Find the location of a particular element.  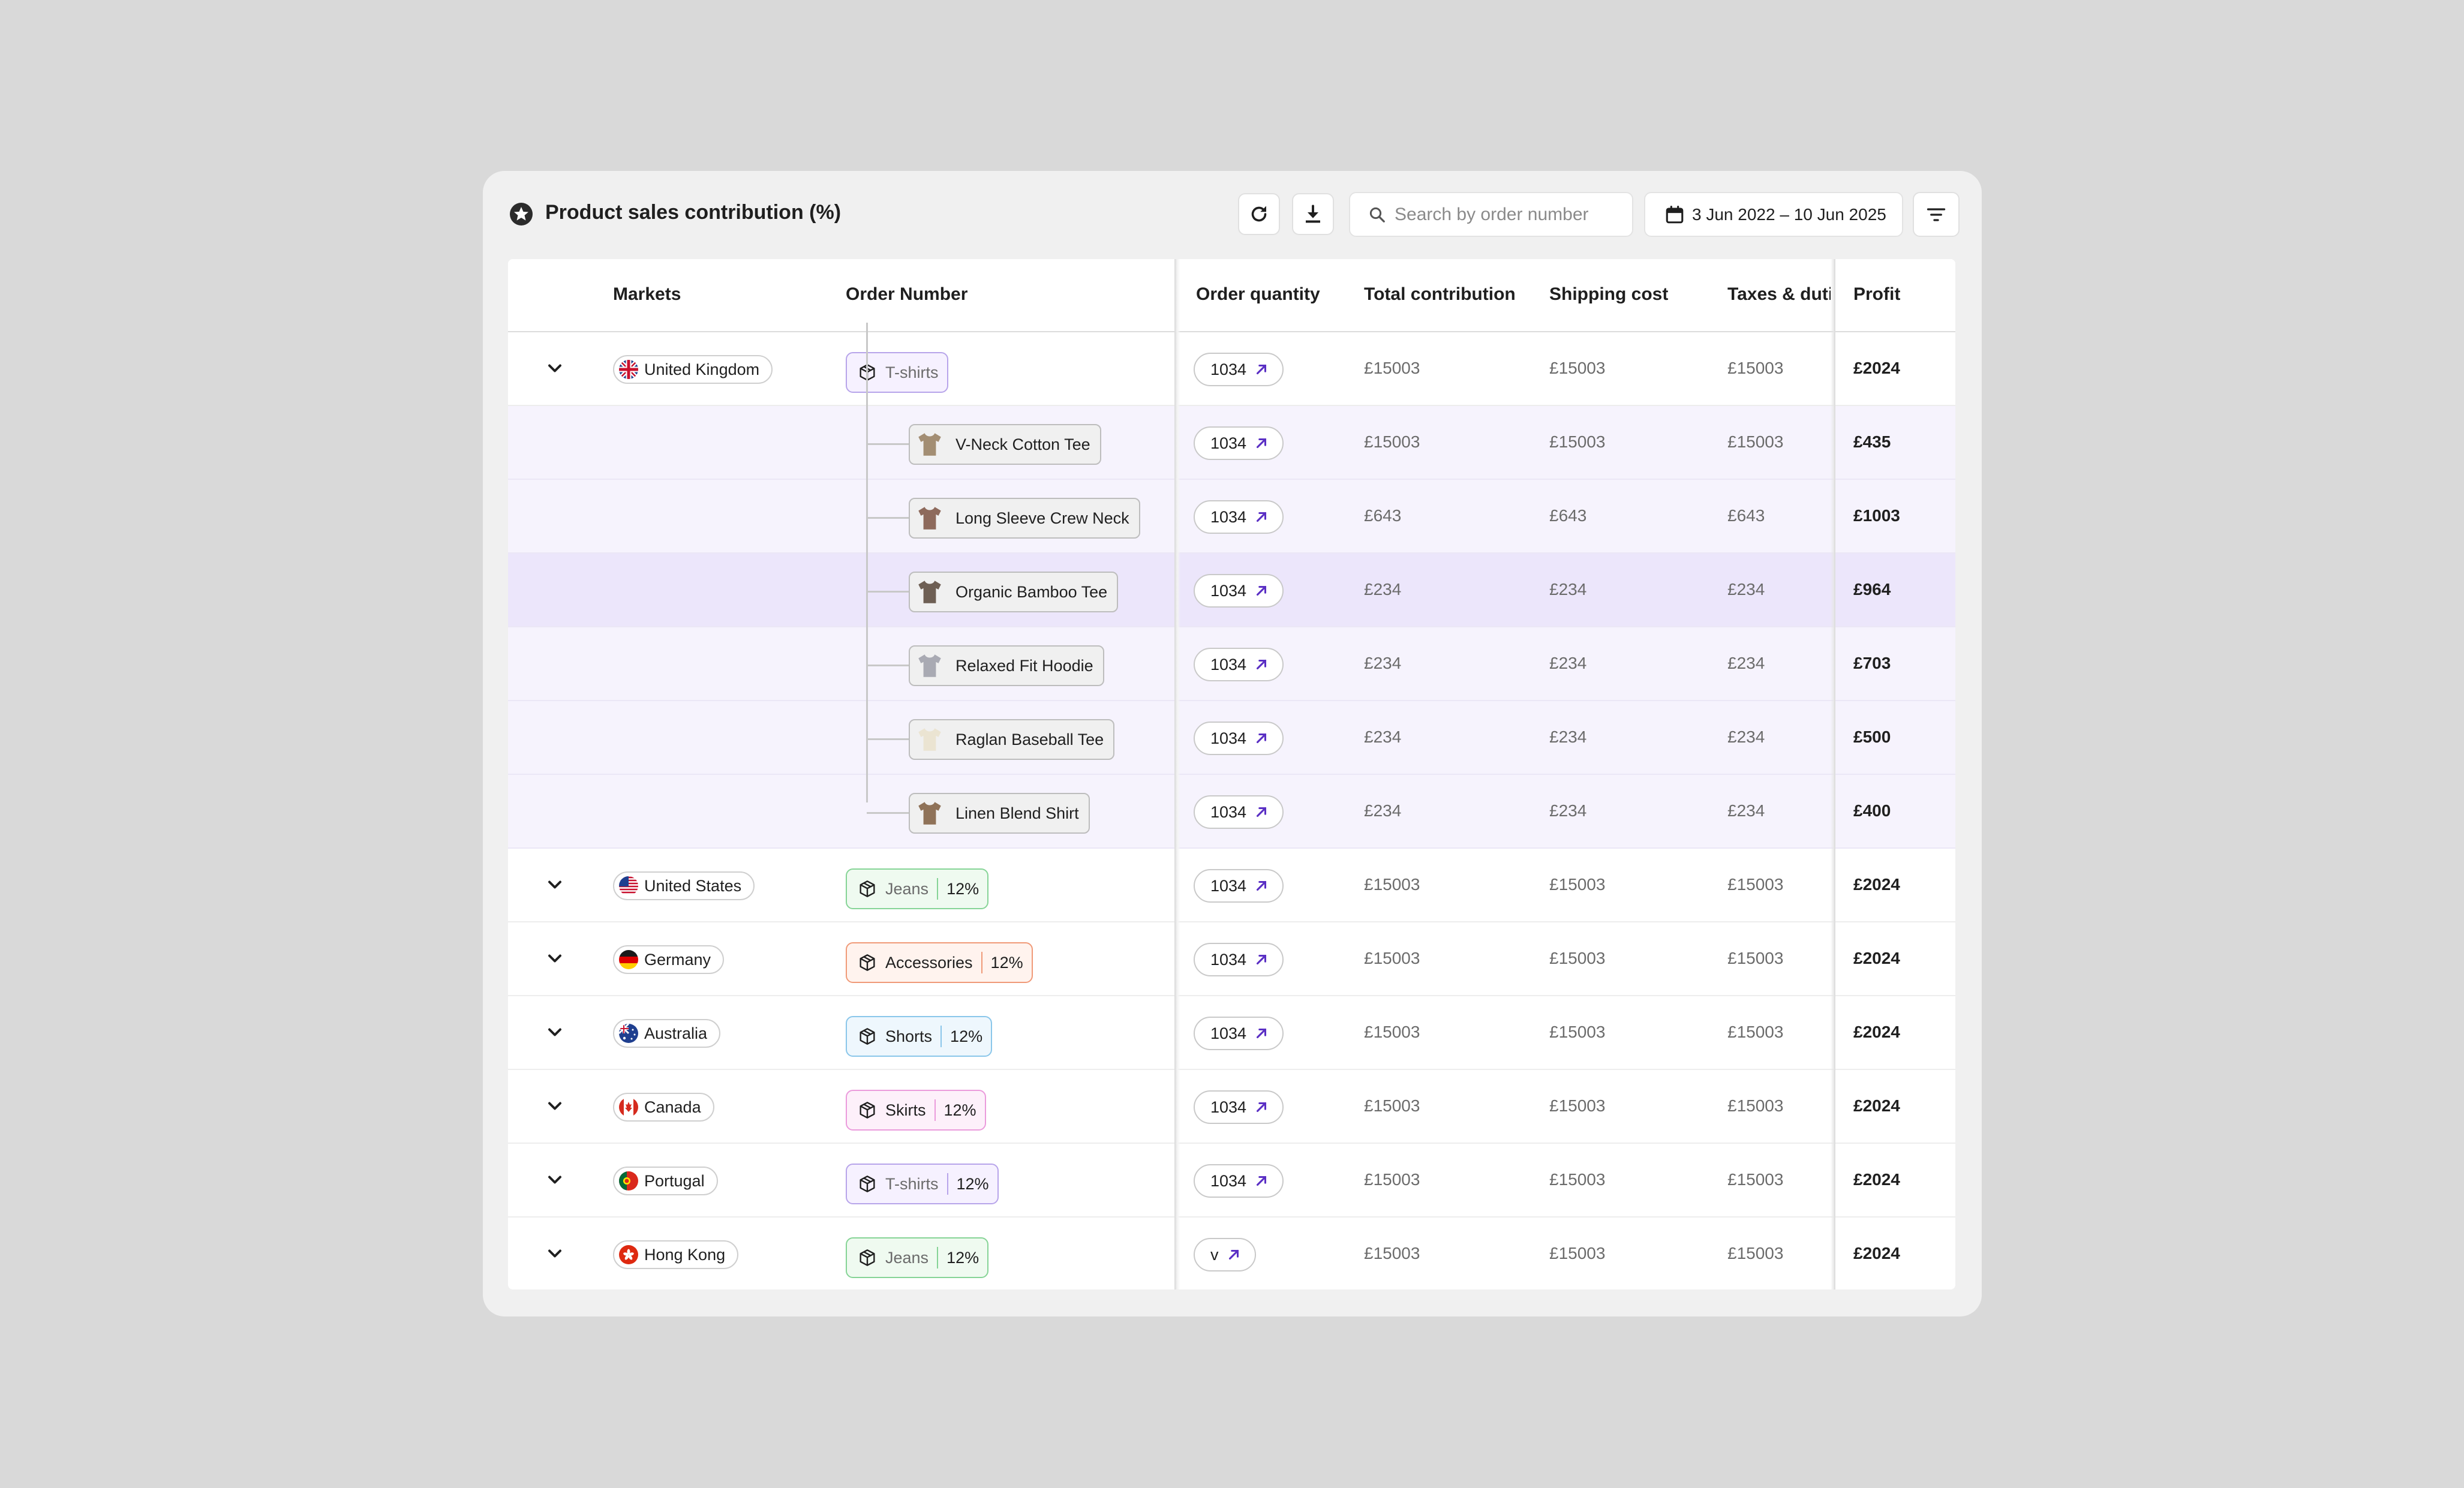

us-flag-icon is located at coordinates (628, 885).